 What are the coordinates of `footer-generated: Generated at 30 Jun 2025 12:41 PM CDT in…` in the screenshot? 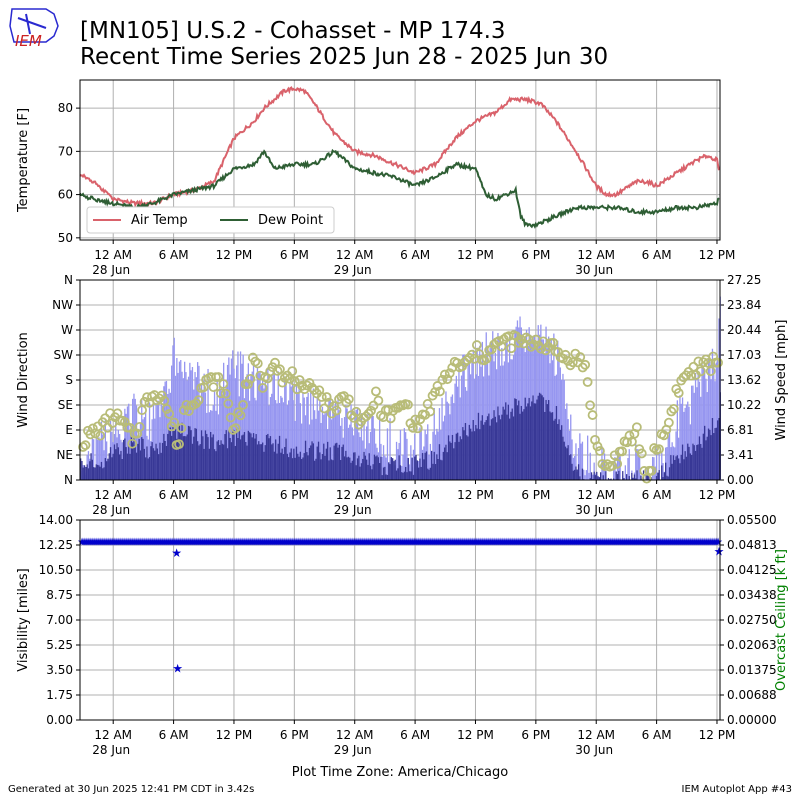 It's located at (131, 789).